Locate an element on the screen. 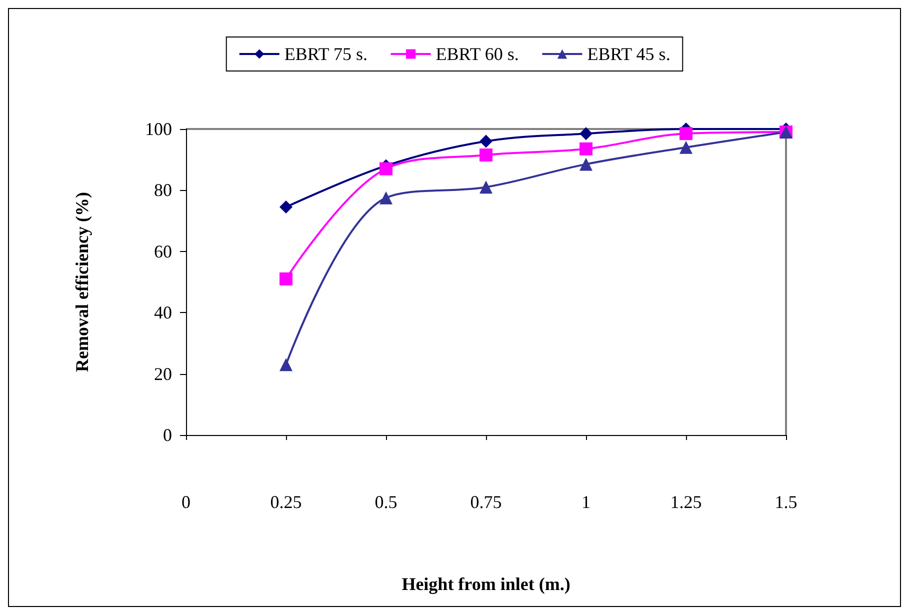 This screenshot has height=615, width=909. x-tick-label: 0.25 is located at coordinates (286, 502).